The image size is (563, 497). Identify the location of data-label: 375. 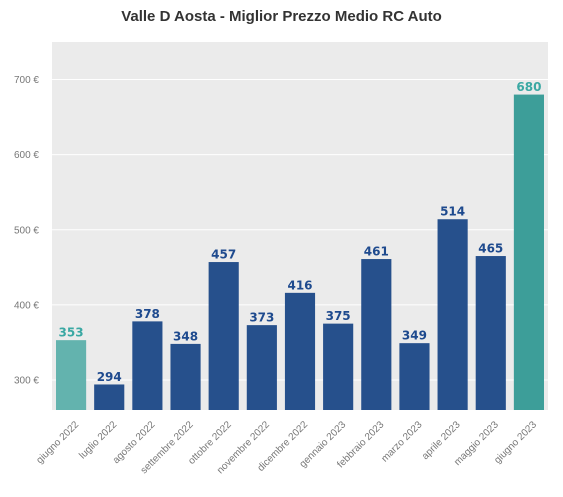
(338, 316).